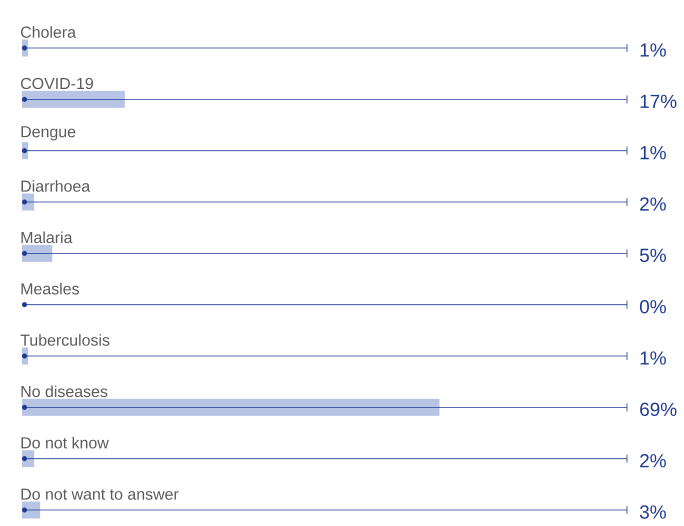  I want to click on y-tick-label: Diarrhoea, so click(56, 186).